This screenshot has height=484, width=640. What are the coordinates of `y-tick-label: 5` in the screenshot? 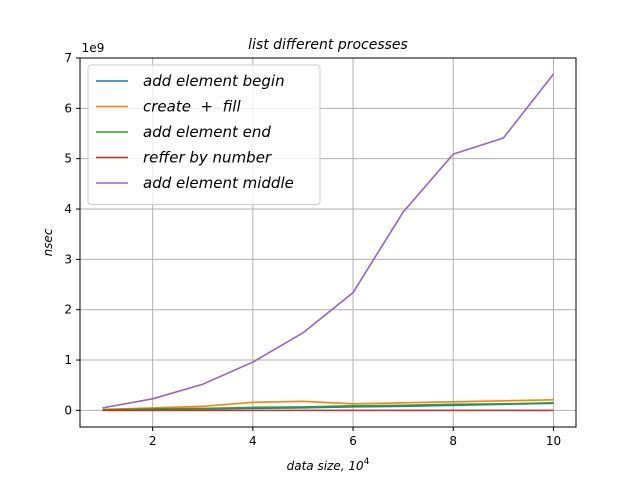 It's located at (68, 159).